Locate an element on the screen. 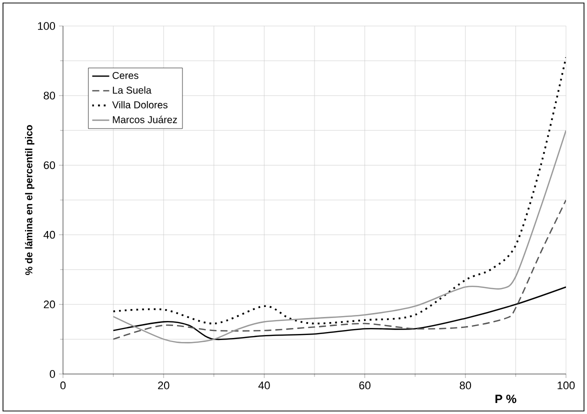  y-tick-label: 100 is located at coordinates (47, 26).